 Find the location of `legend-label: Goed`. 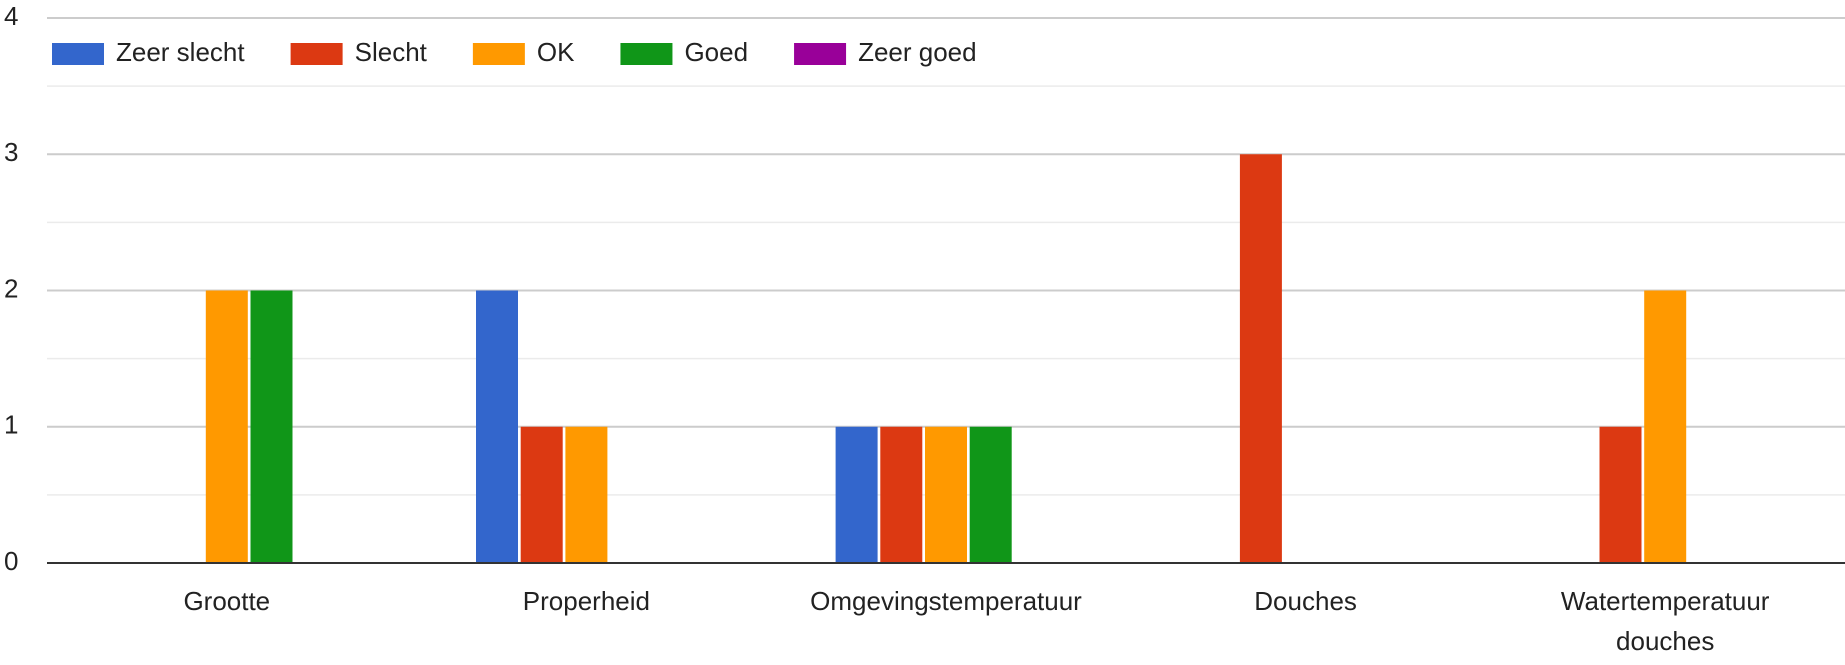

legend-label: Goed is located at coordinates (716, 52).